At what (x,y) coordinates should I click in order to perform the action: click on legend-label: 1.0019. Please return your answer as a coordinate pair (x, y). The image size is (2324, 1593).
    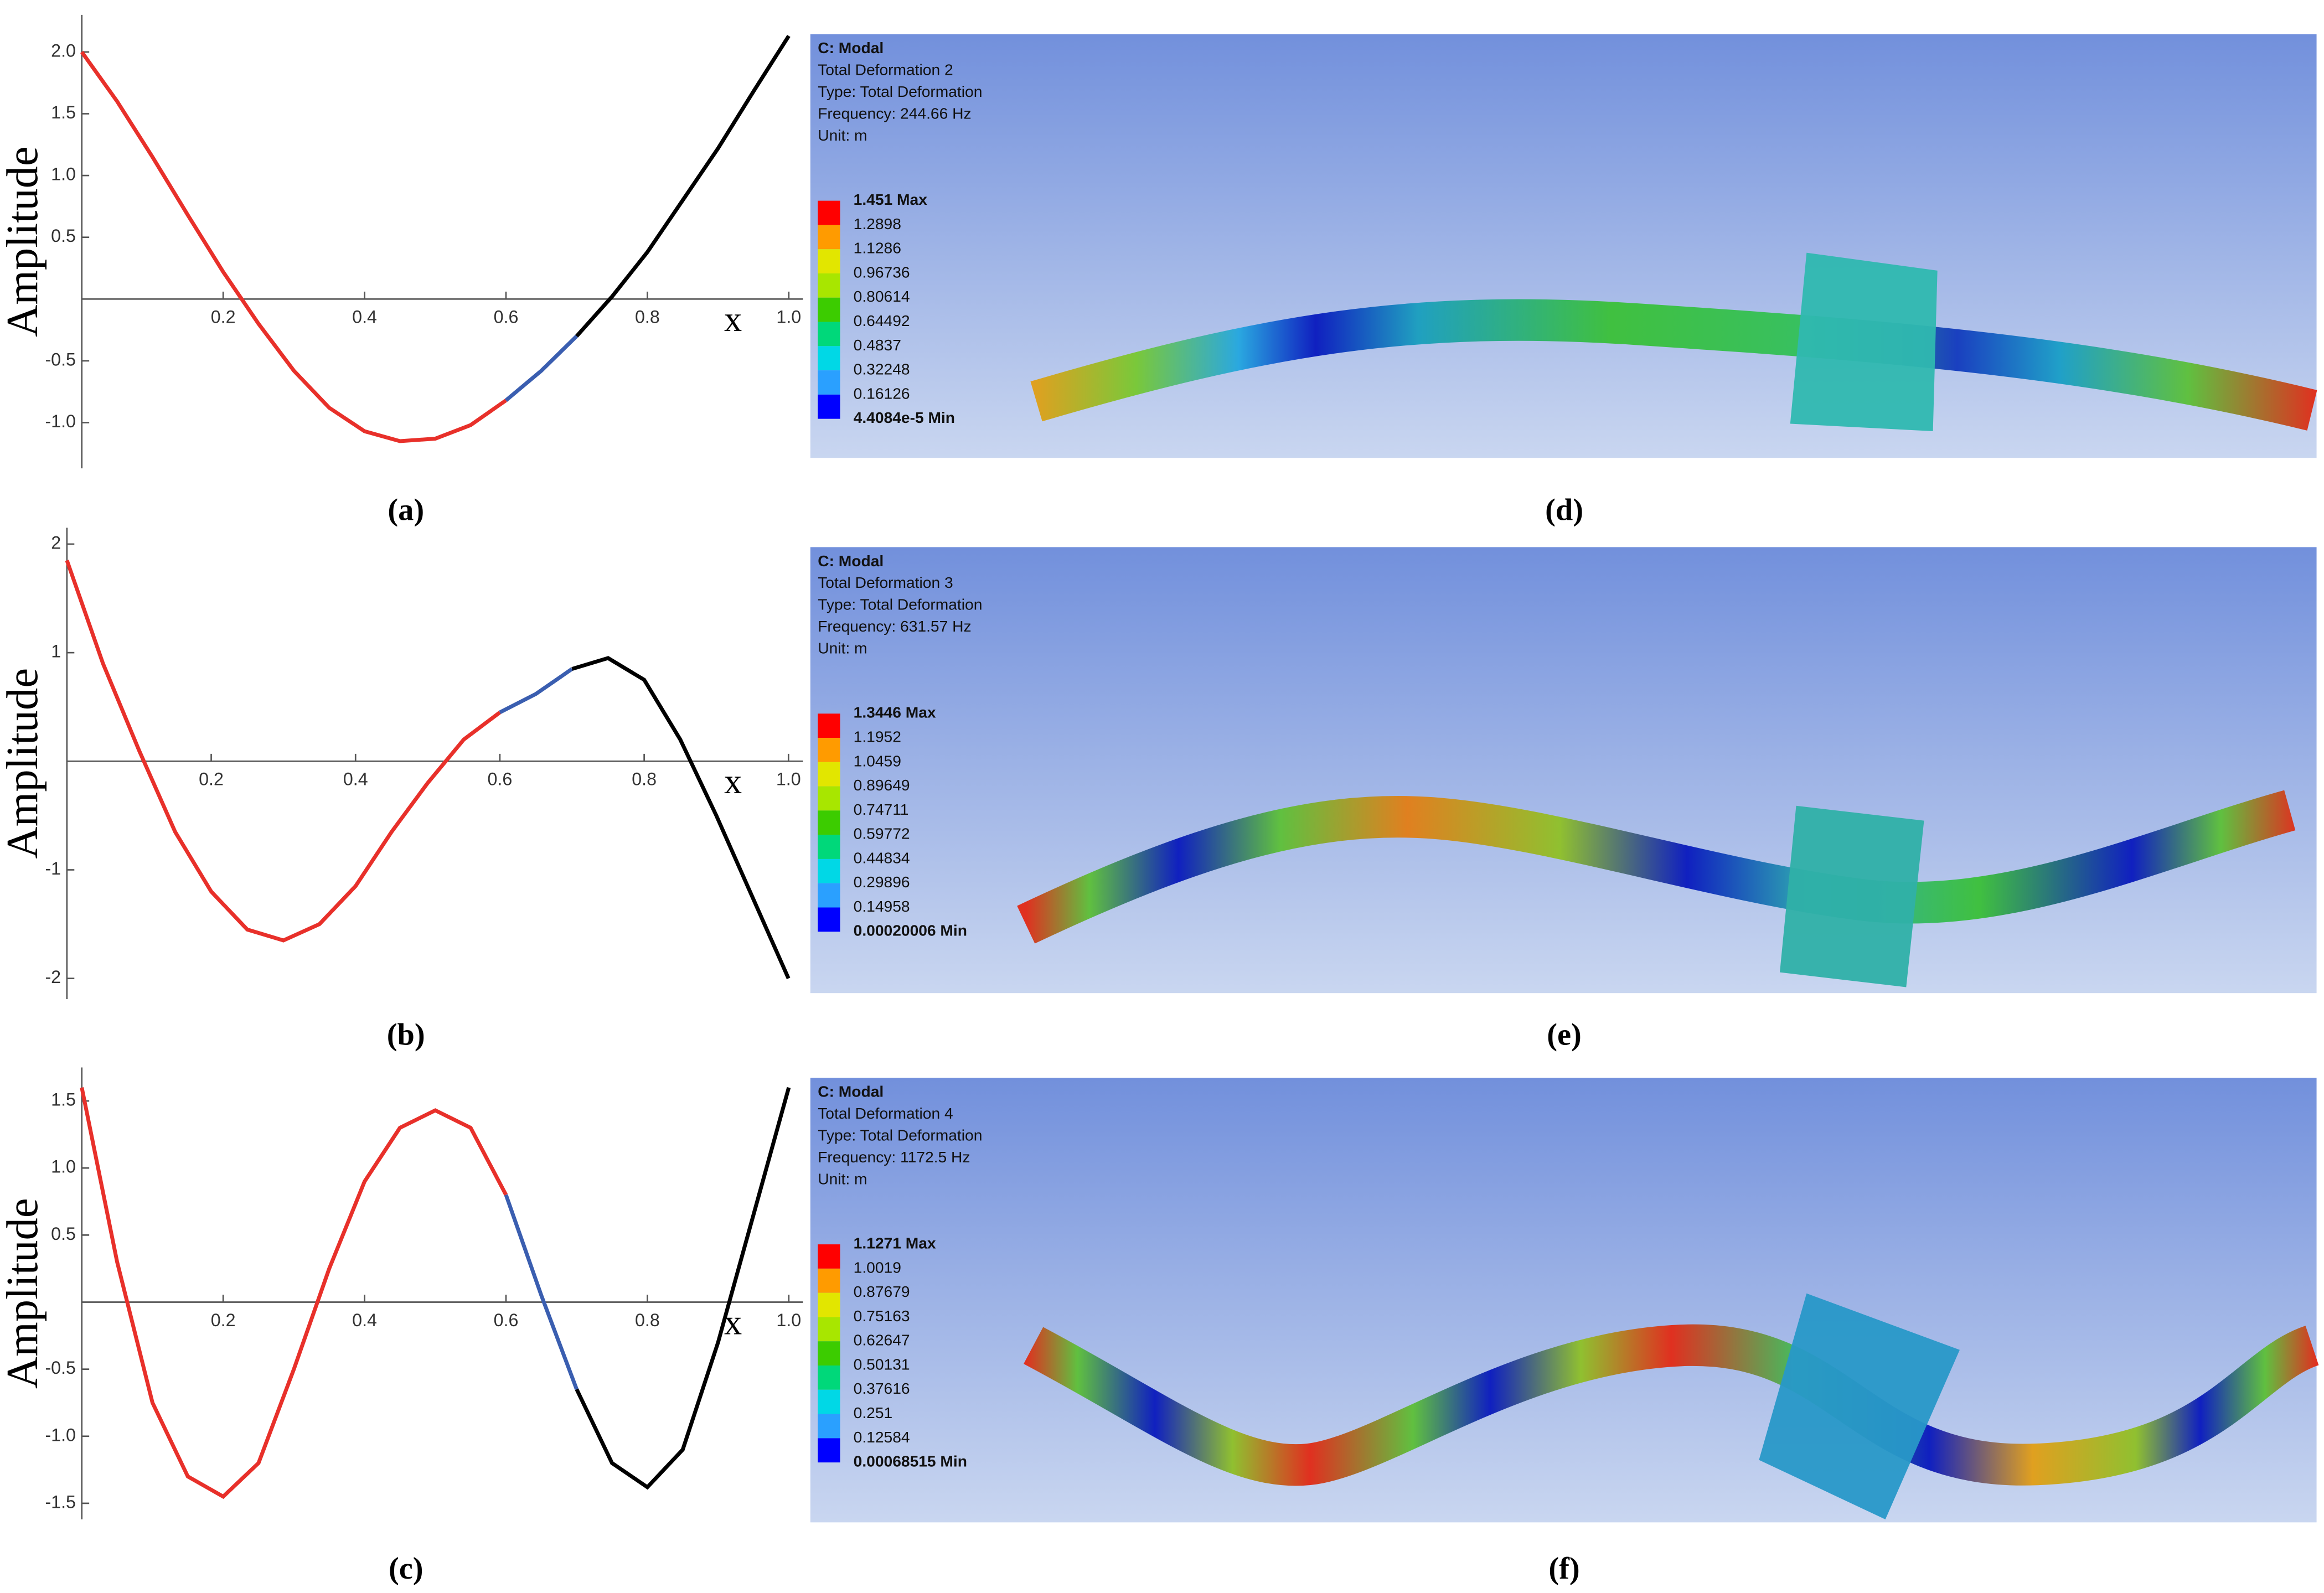
    Looking at the image, I should click on (878, 1267).